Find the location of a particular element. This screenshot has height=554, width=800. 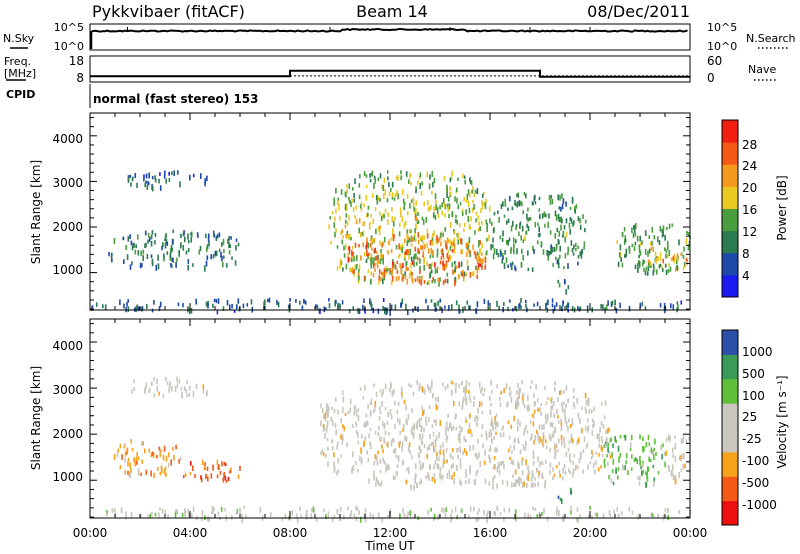

cpid-text: normal (fast stereo) 153 is located at coordinates (176, 99).